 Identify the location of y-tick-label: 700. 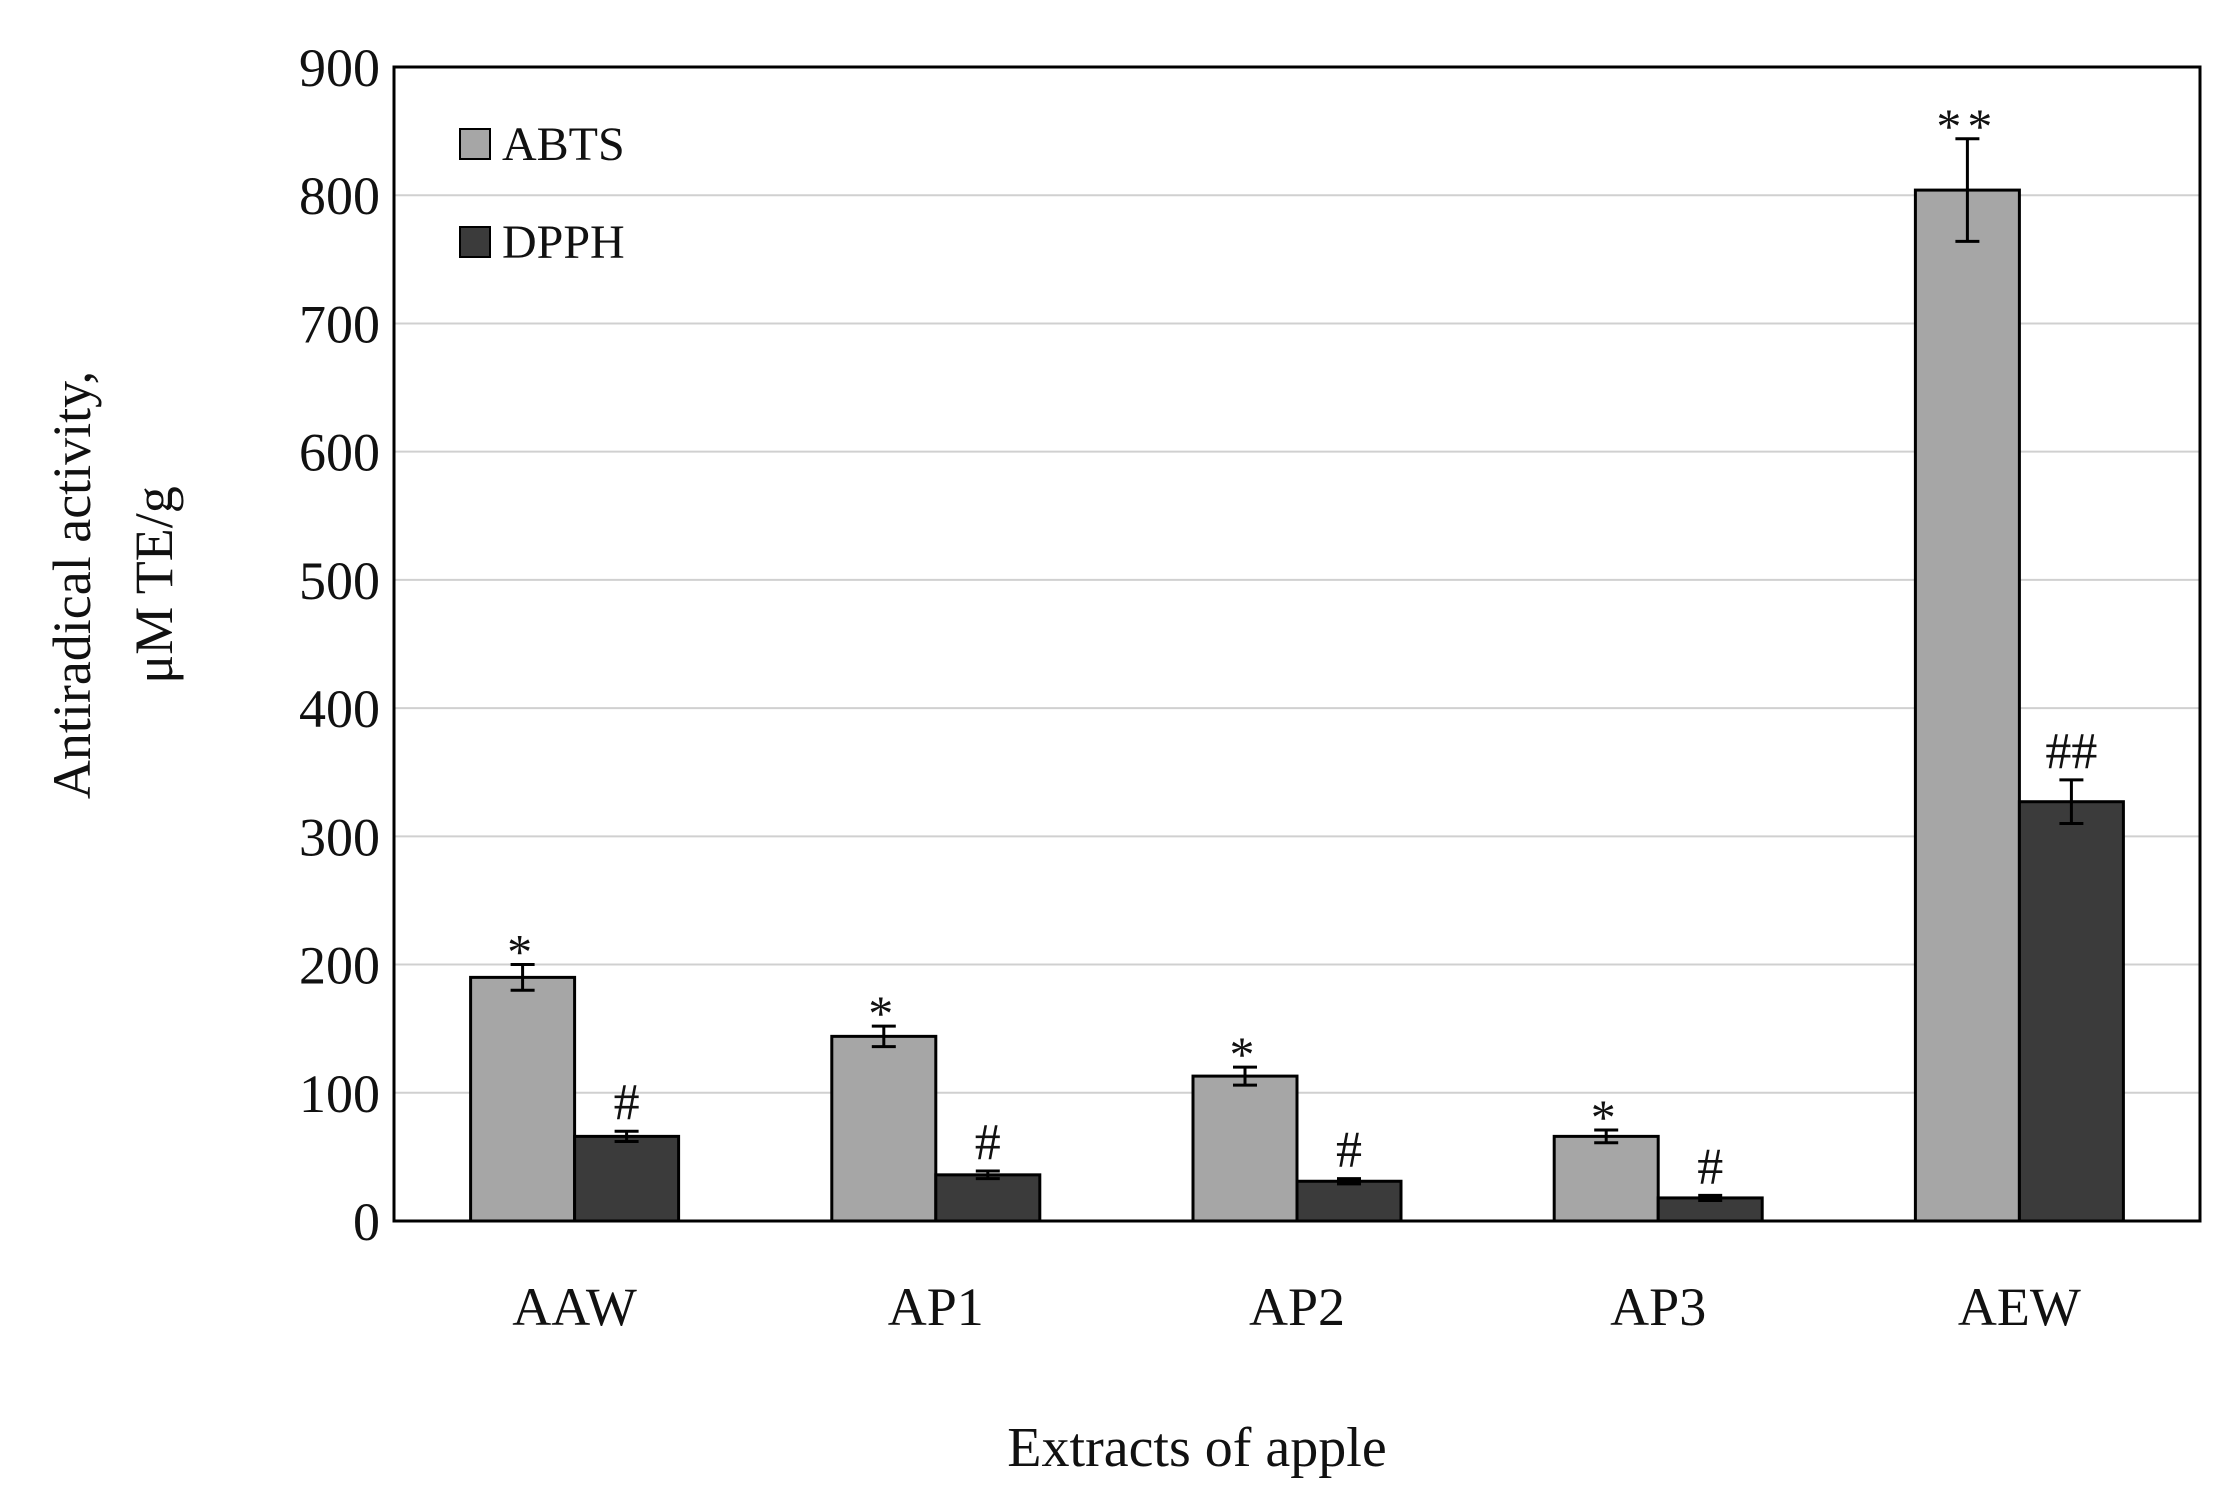
(339, 324).